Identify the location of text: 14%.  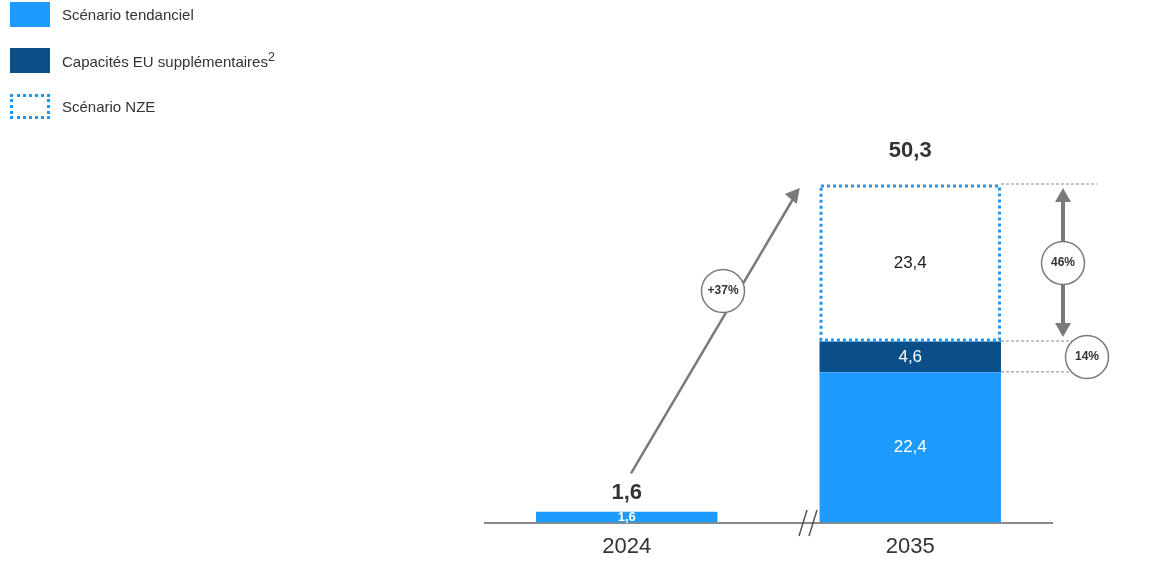
(1086, 355).